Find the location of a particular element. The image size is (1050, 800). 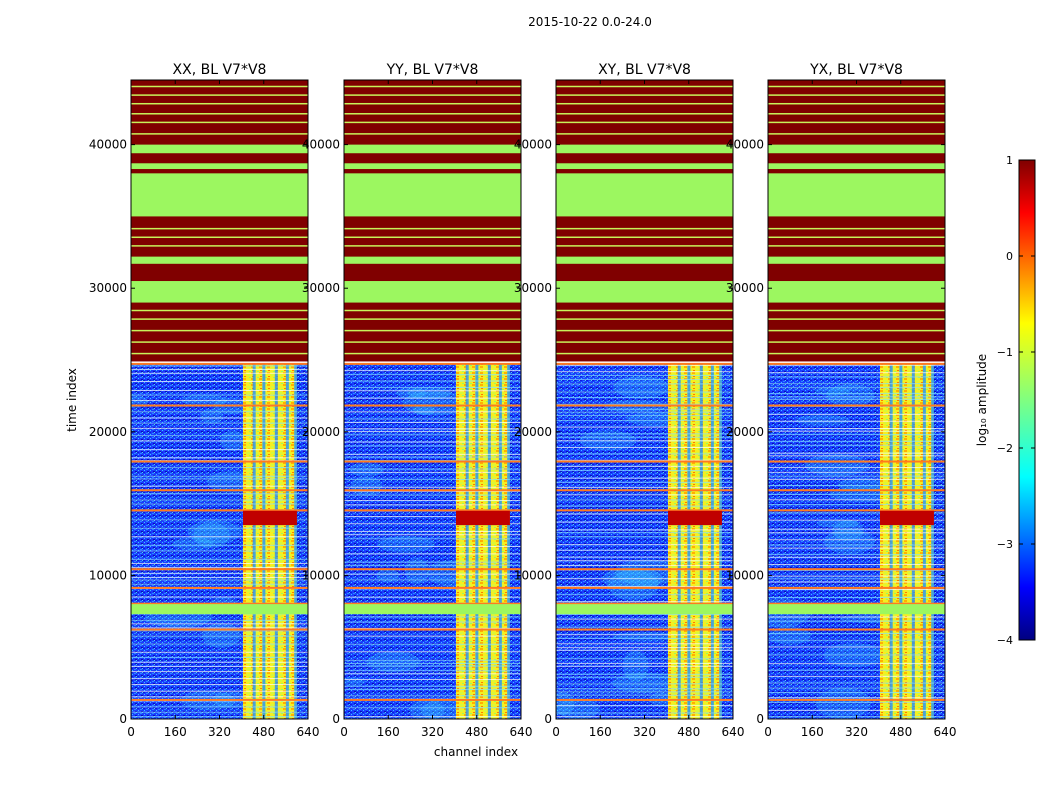

colorbar-gradient is located at coordinates (1027, 400).